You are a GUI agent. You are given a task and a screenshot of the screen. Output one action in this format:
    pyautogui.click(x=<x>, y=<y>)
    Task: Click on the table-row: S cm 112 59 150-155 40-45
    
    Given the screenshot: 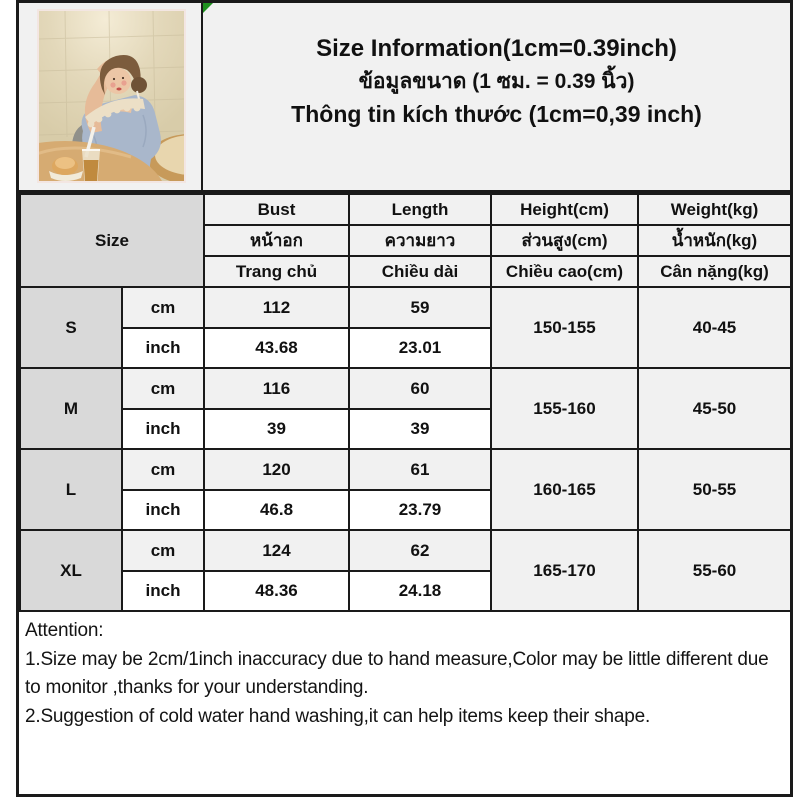 What is the action you would take?
    pyautogui.click(x=405, y=327)
    